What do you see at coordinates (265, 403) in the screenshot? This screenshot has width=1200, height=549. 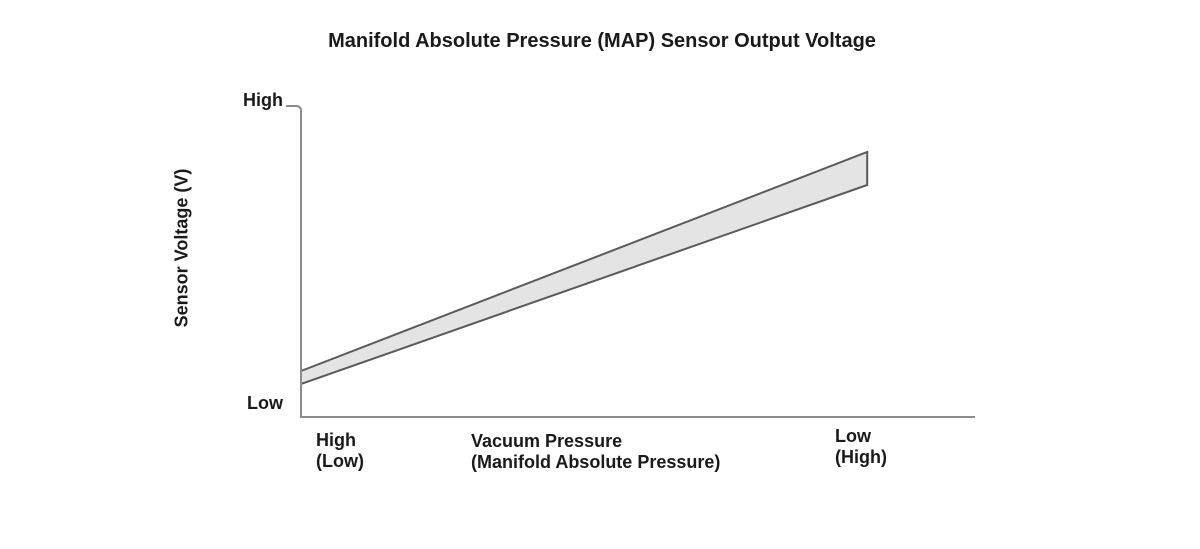 I see `y-tick-low: Low` at bounding box center [265, 403].